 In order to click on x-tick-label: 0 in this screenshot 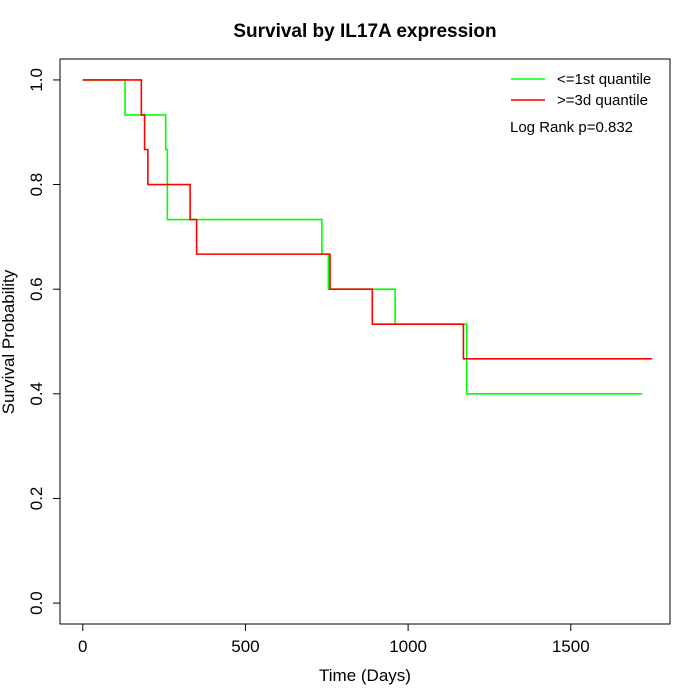, I will do `click(82, 646)`.